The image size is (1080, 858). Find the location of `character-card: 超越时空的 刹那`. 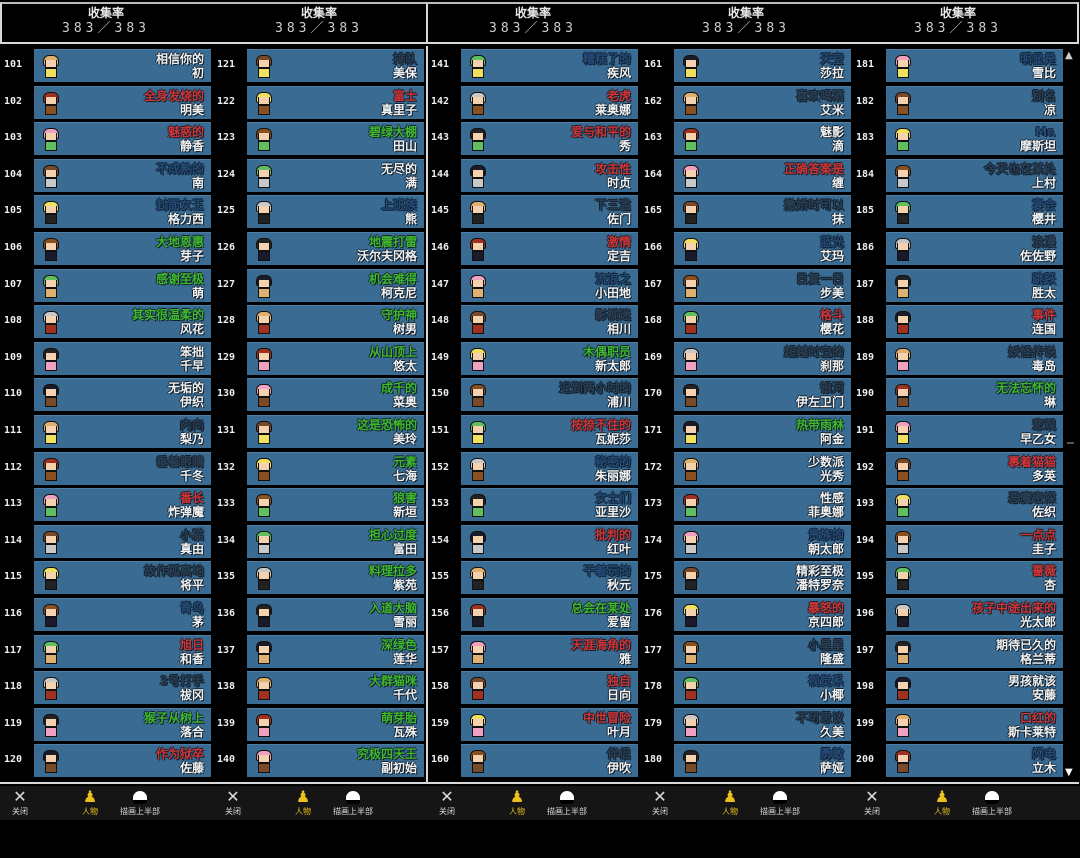

character-card: 超越时空的 刹那 is located at coordinates (762, 358).